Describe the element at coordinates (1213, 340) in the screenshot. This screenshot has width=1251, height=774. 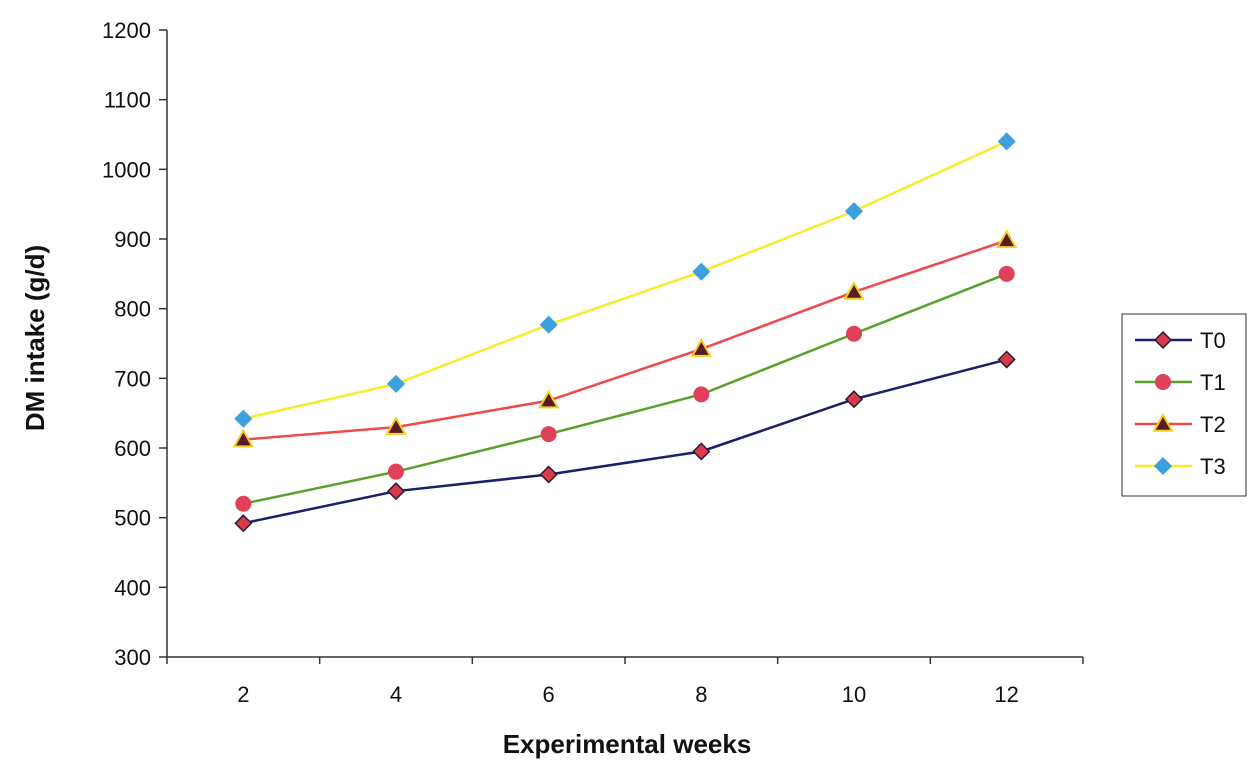
I see `legend-label-t0: T0` at that location.